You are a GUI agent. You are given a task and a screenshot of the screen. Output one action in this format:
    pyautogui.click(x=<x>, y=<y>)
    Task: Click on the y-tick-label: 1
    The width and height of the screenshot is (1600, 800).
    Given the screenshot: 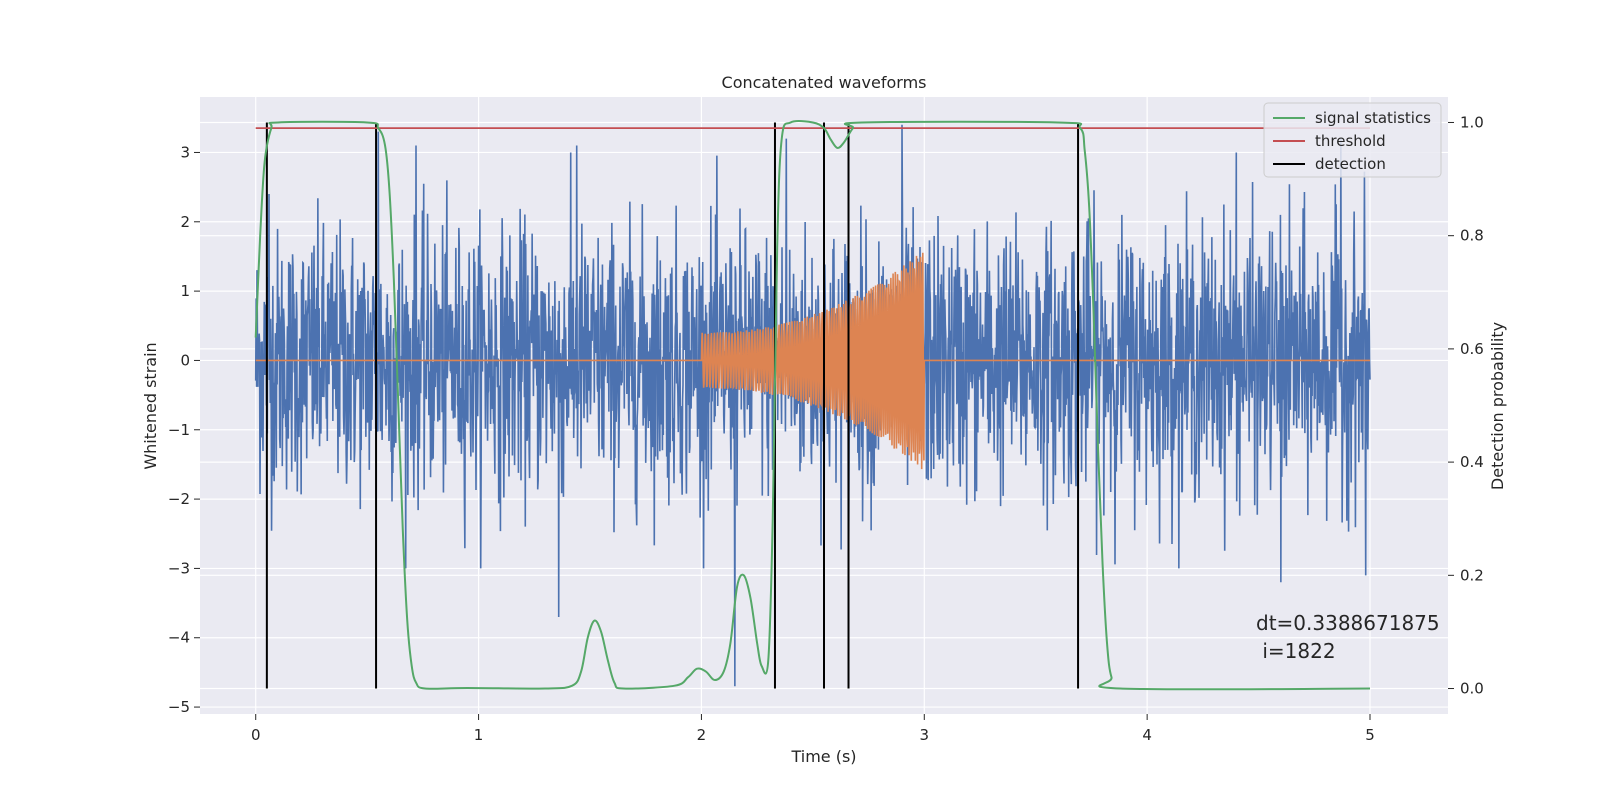 What is the action you would take?
    pyautogui.click(x=185, y=291)
    